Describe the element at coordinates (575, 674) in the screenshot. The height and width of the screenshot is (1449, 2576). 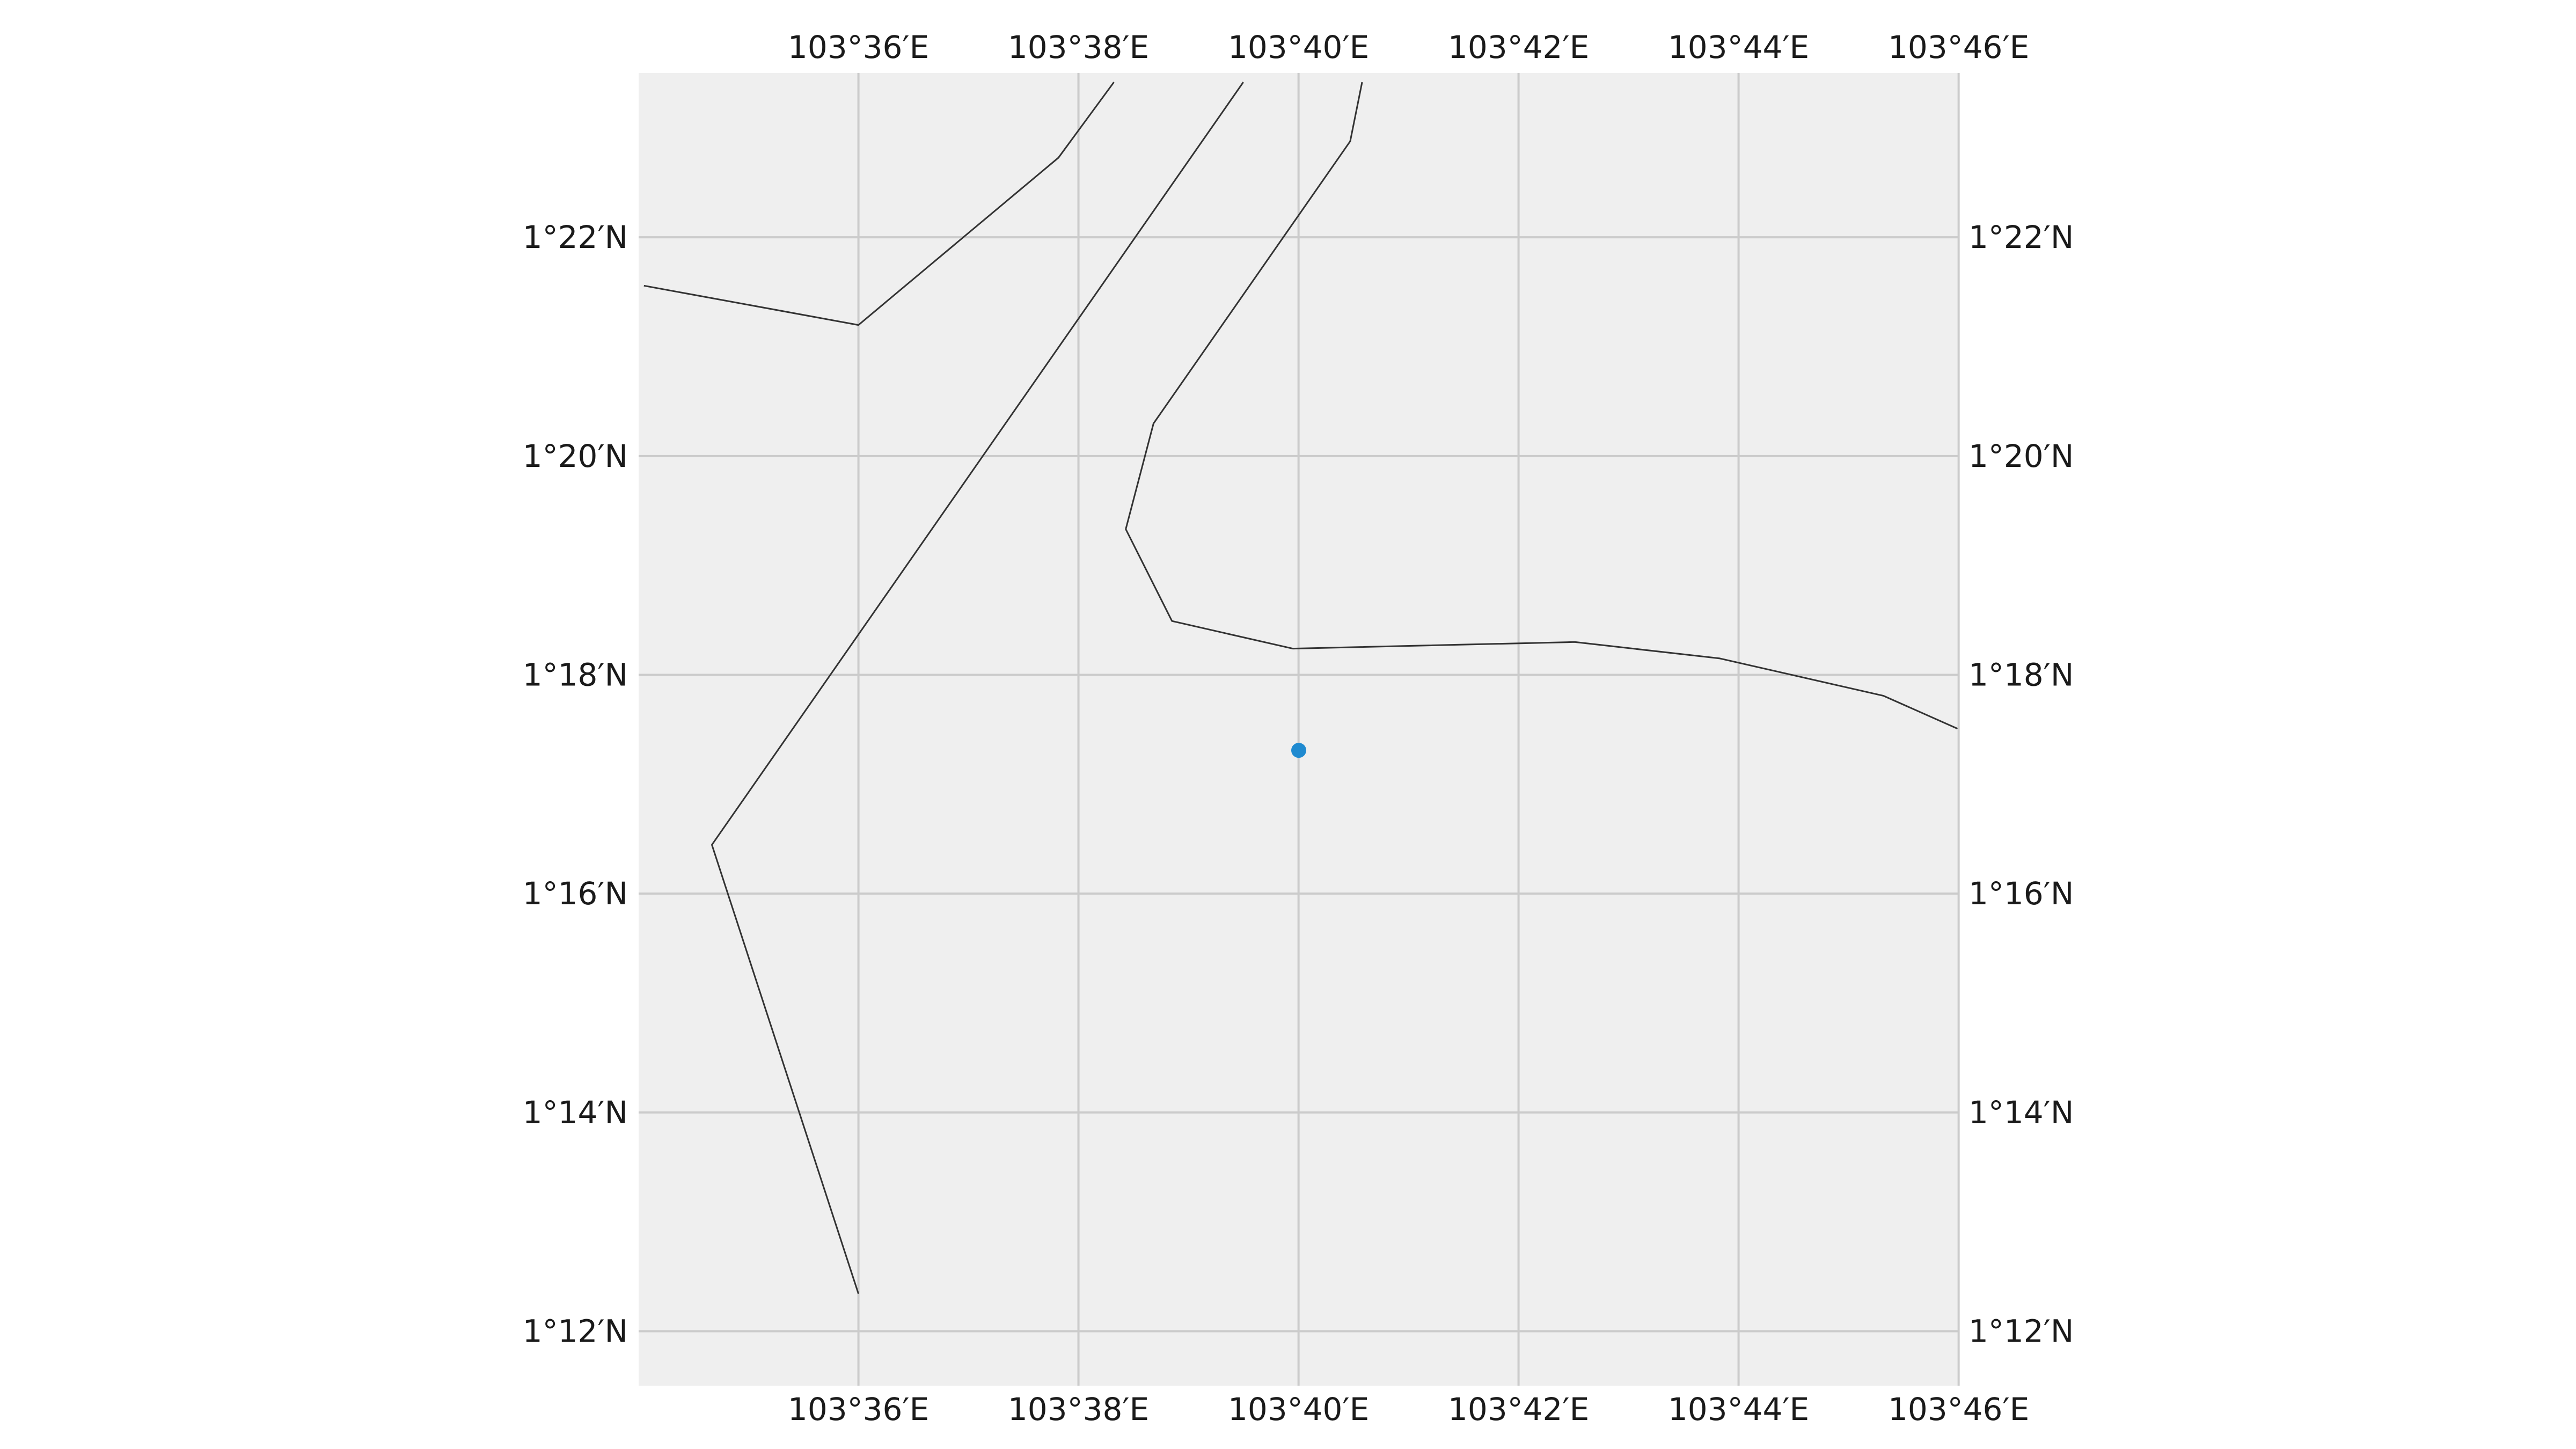
I see `lat-tick-label-left: 1°18′N` at that location.